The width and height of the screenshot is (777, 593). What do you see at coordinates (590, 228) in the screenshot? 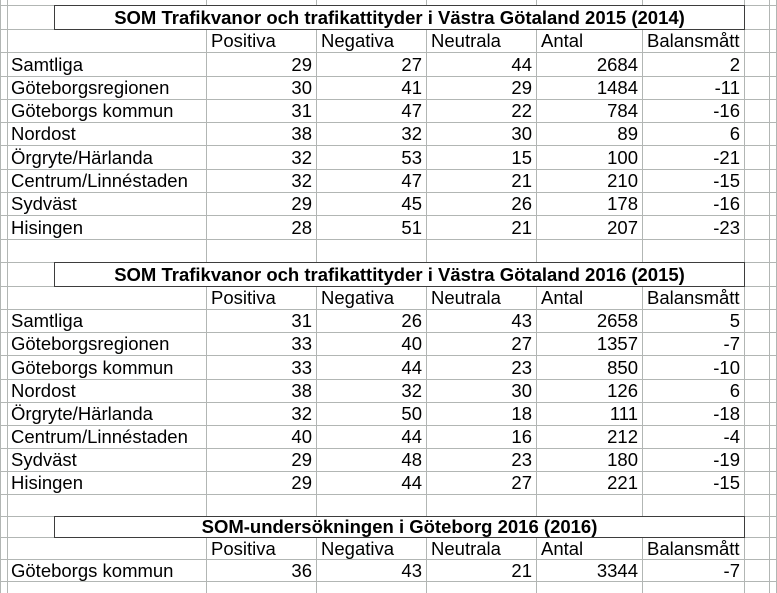
I see `value-cell: 207` at bounding box center [590, 228].